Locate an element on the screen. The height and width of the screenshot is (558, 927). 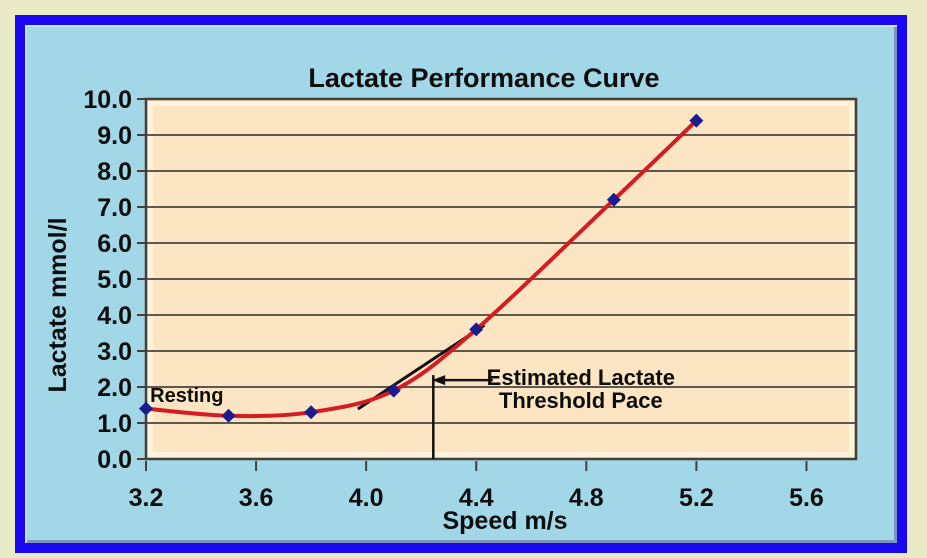
y-axis-label: Lactate mmol/l is located at coordinates (58, 304).